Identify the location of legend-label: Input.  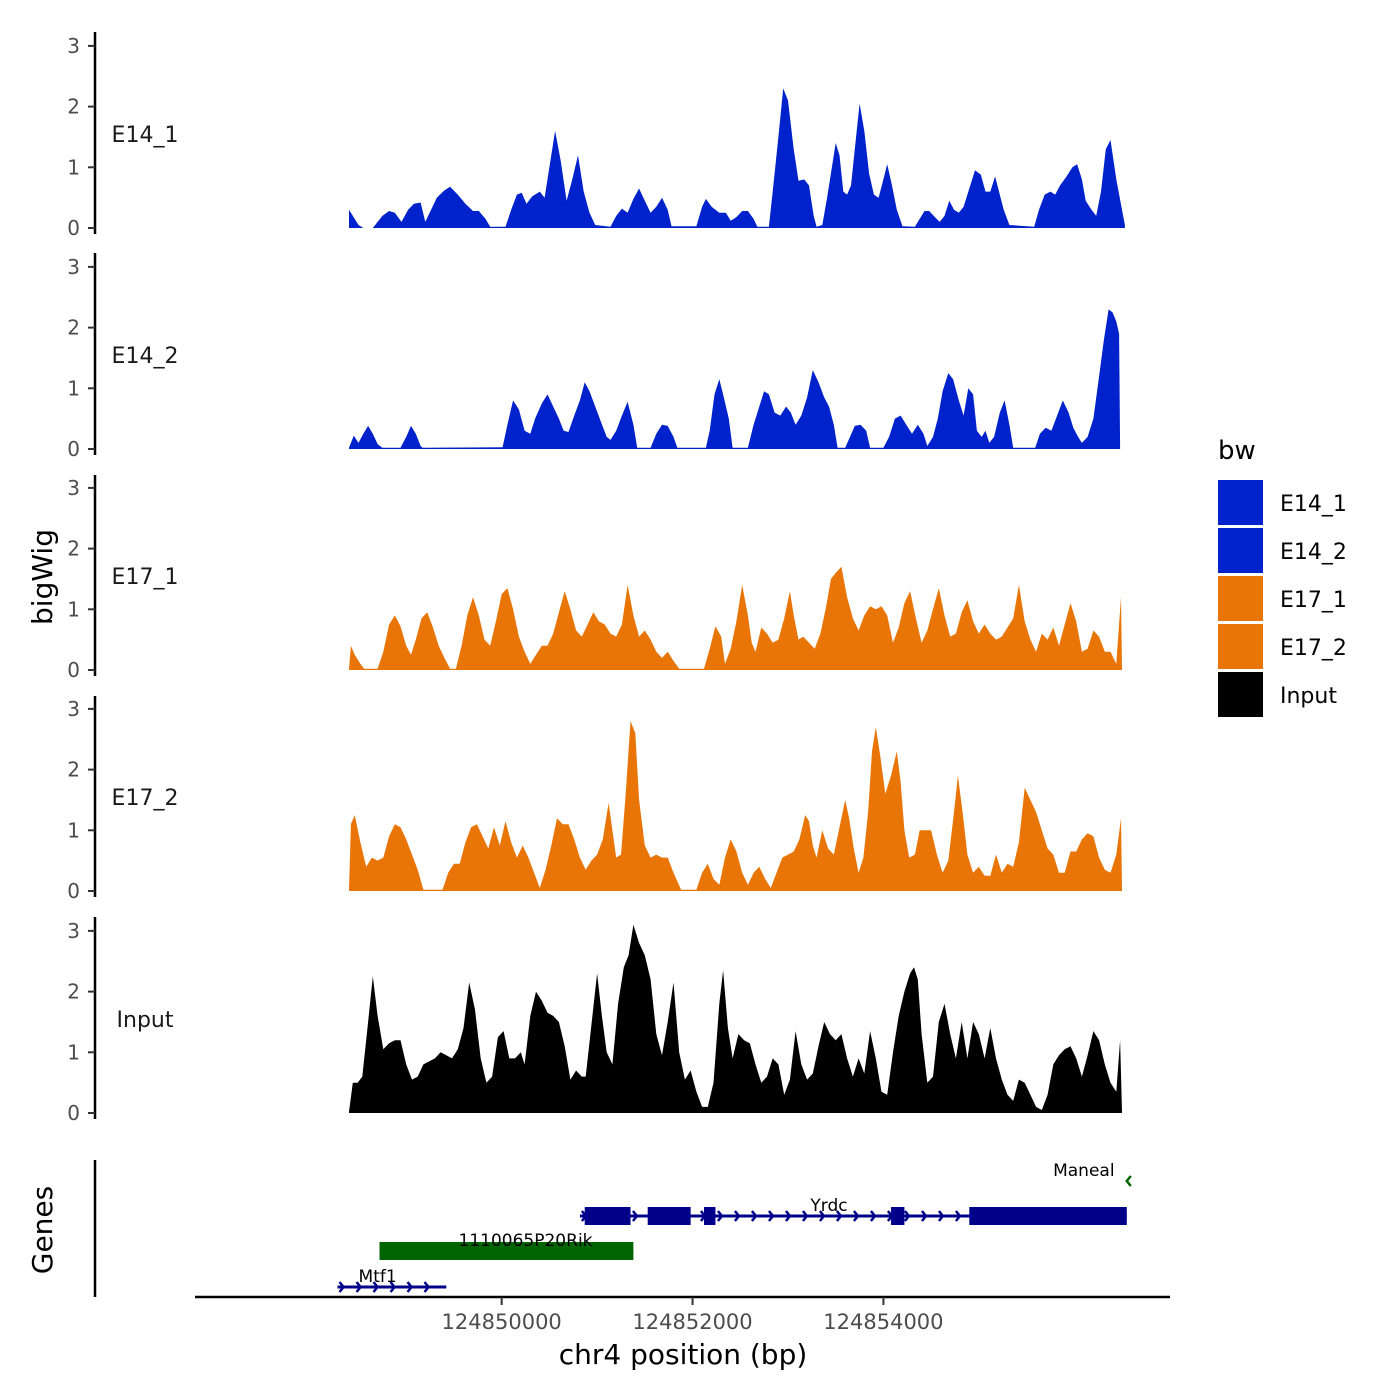
(1308, 696).